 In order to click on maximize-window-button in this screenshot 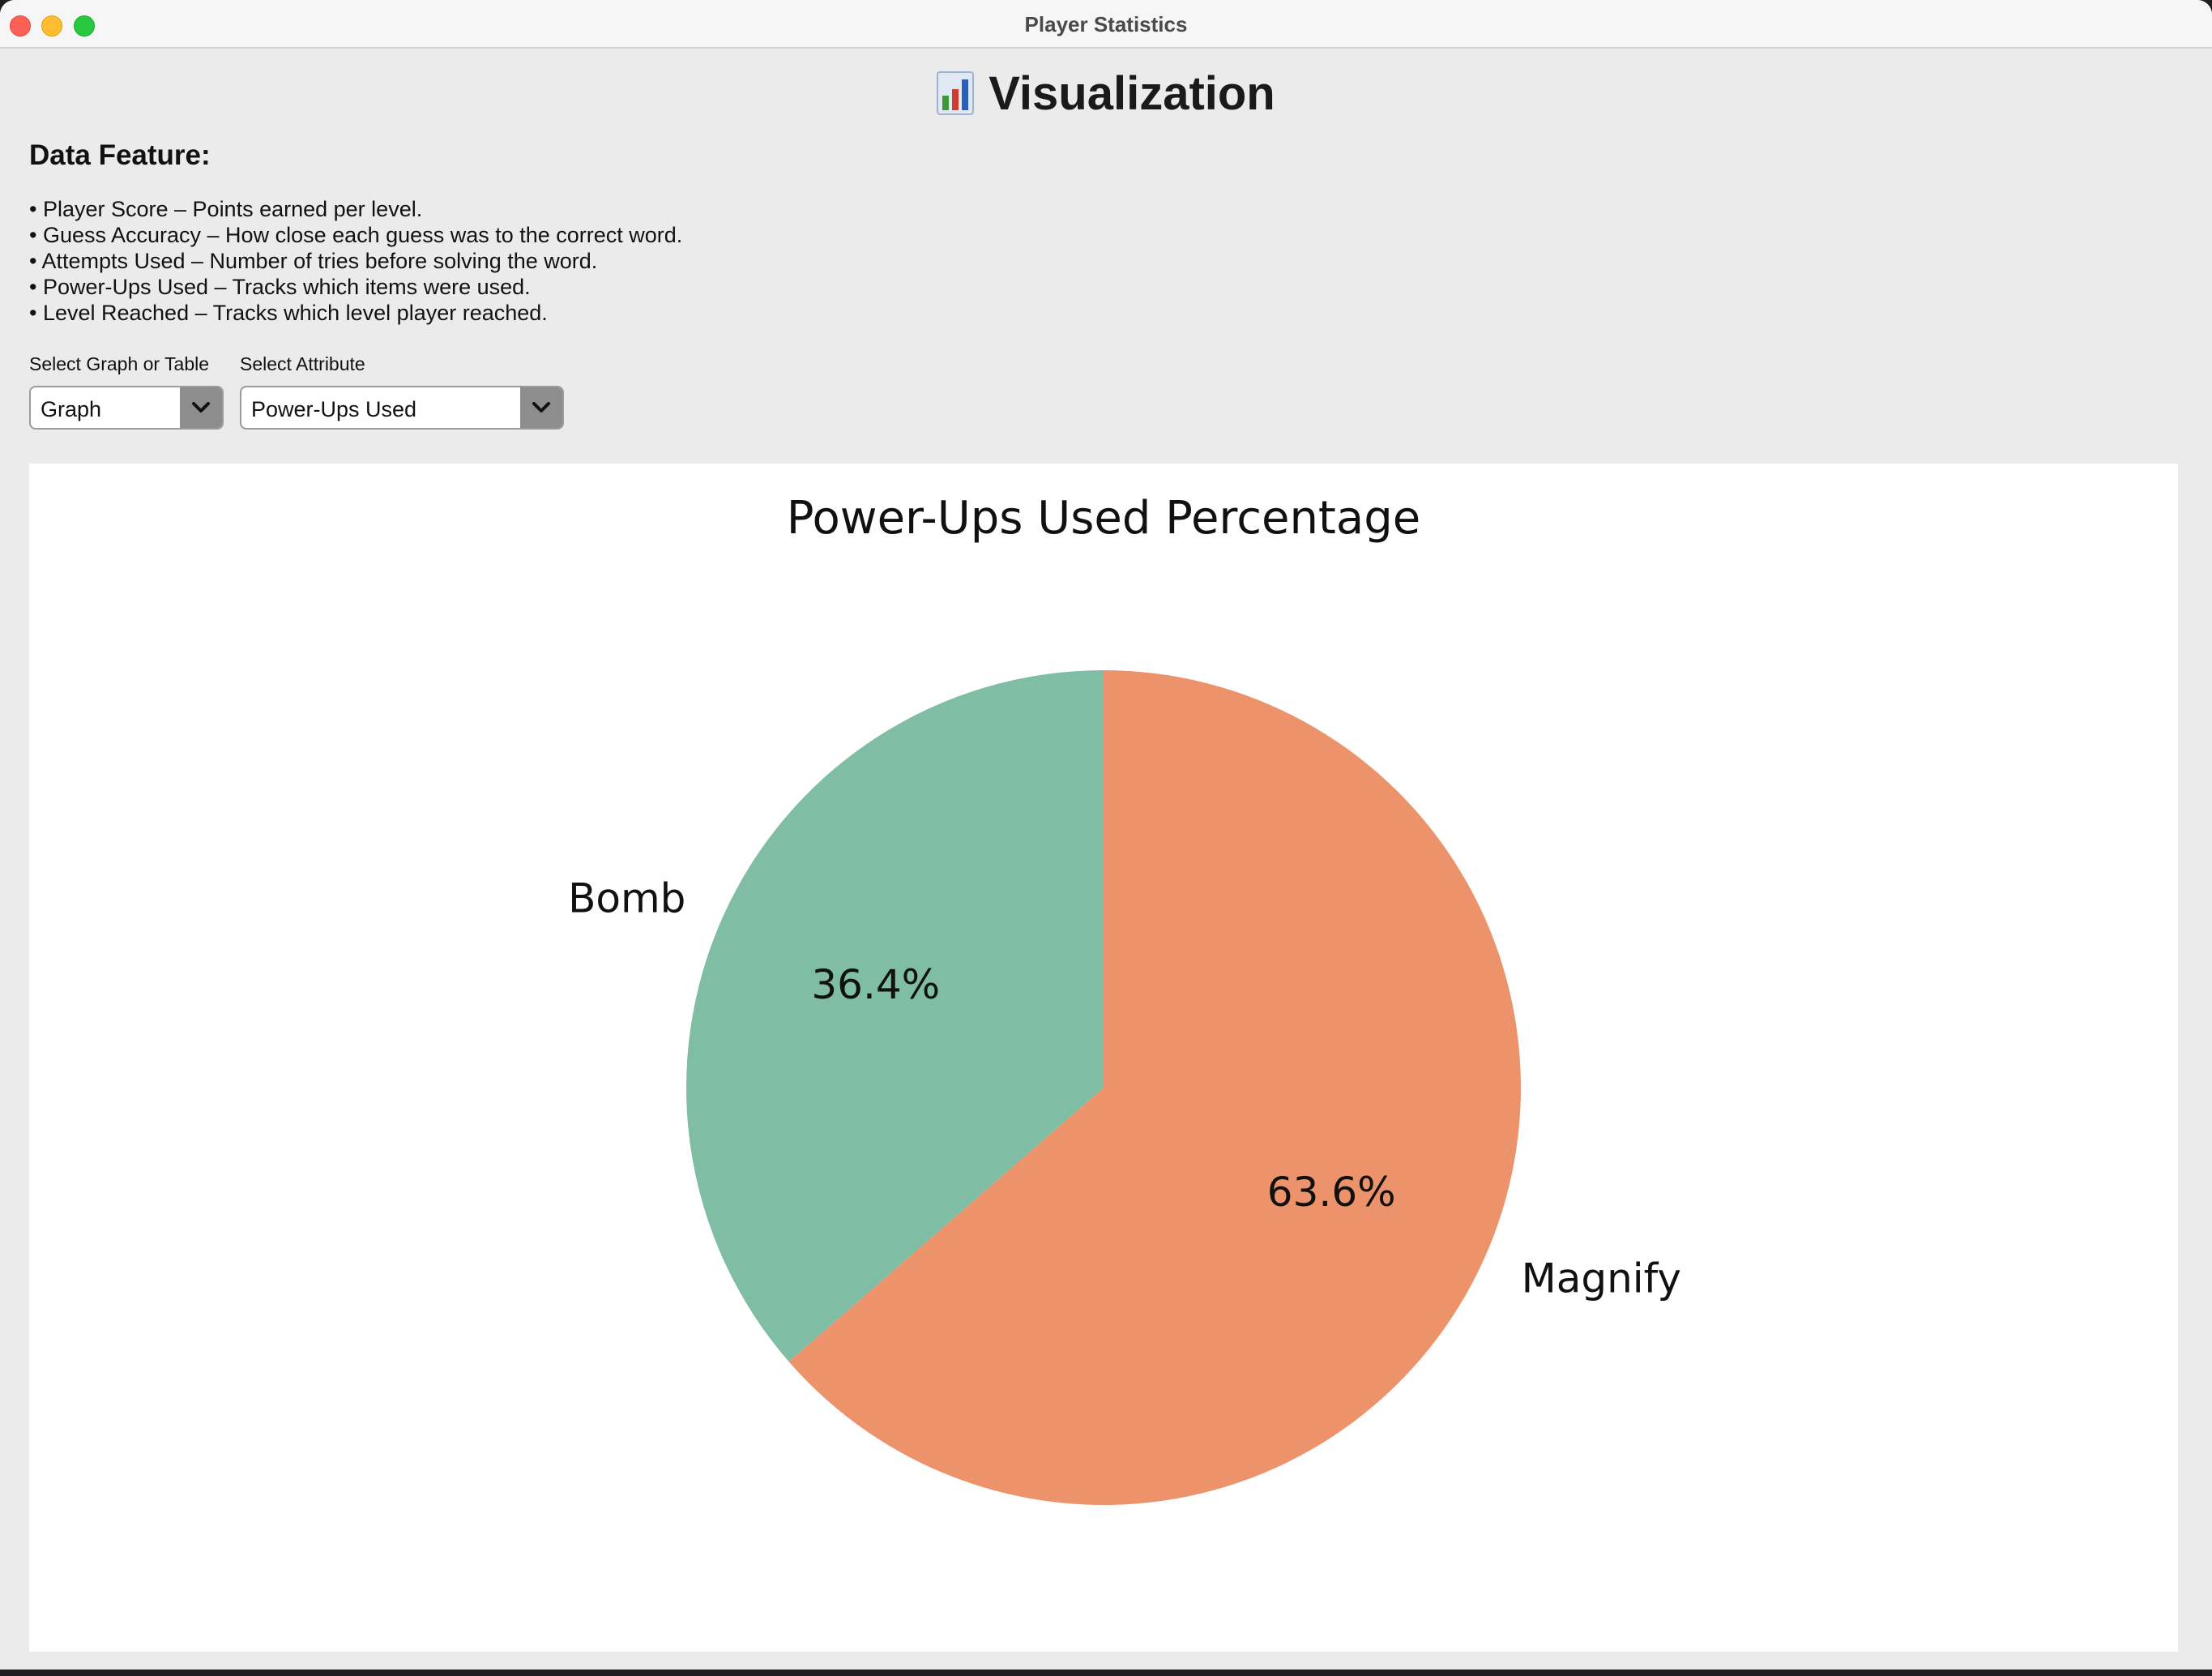, I will do `click(84, 25)`.